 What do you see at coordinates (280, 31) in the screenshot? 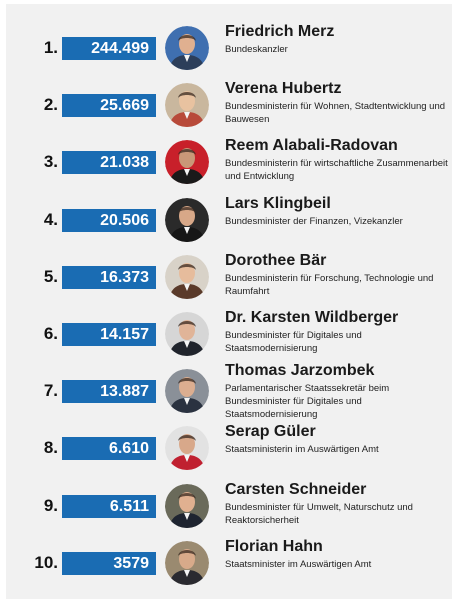
I see `person-name: Friedrich Merz` at bounding box center [280, 31].